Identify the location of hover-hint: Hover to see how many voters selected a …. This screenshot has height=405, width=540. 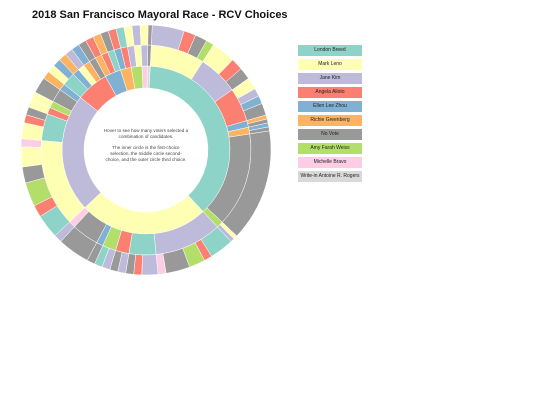
(146, 133).